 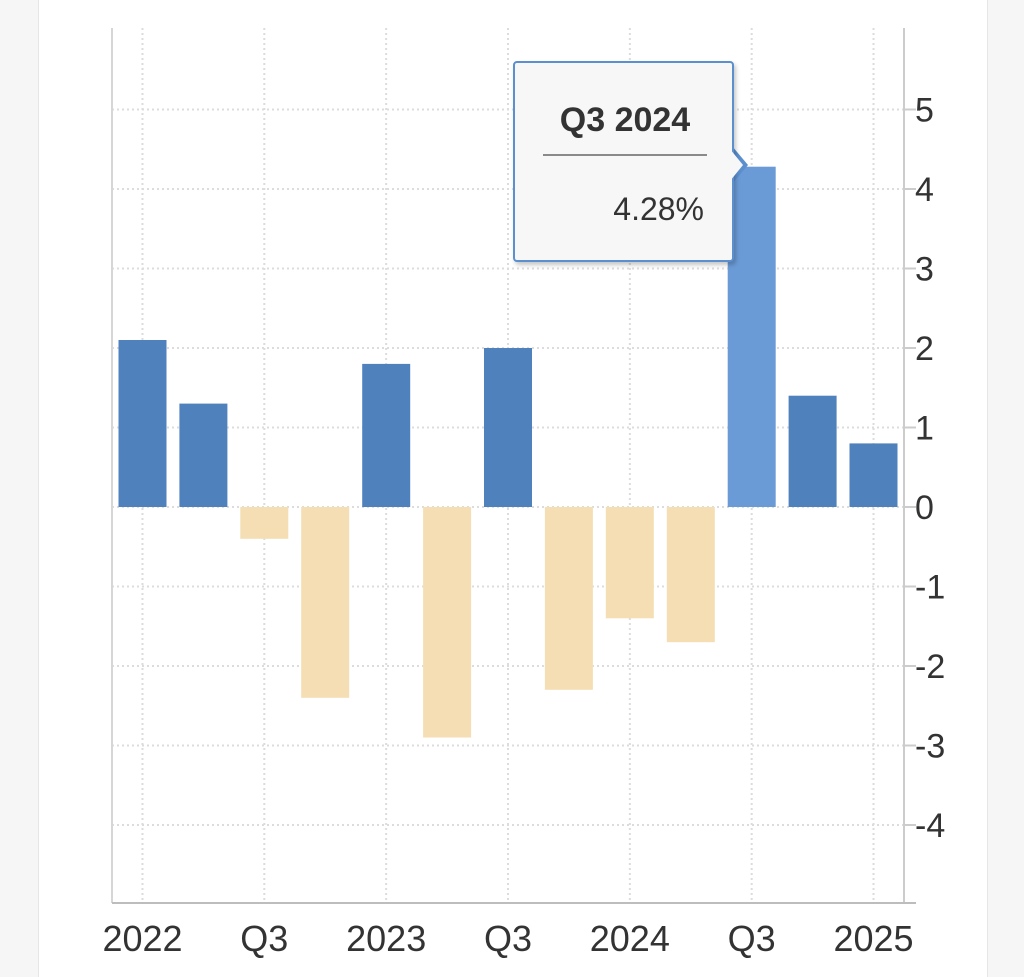 What do you see at coordinates (924, 508) in the screenshot?
I see `y-tick-label: 0` at bounding box center [924, 508].